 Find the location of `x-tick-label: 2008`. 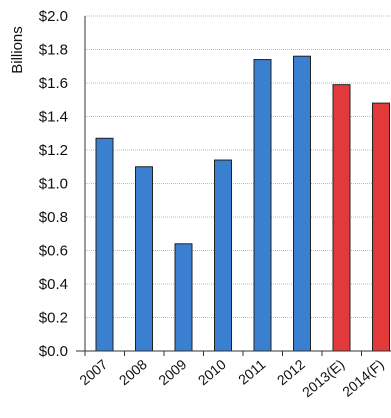

x-tick-label: 2008 is located at coordinates (133, 372).